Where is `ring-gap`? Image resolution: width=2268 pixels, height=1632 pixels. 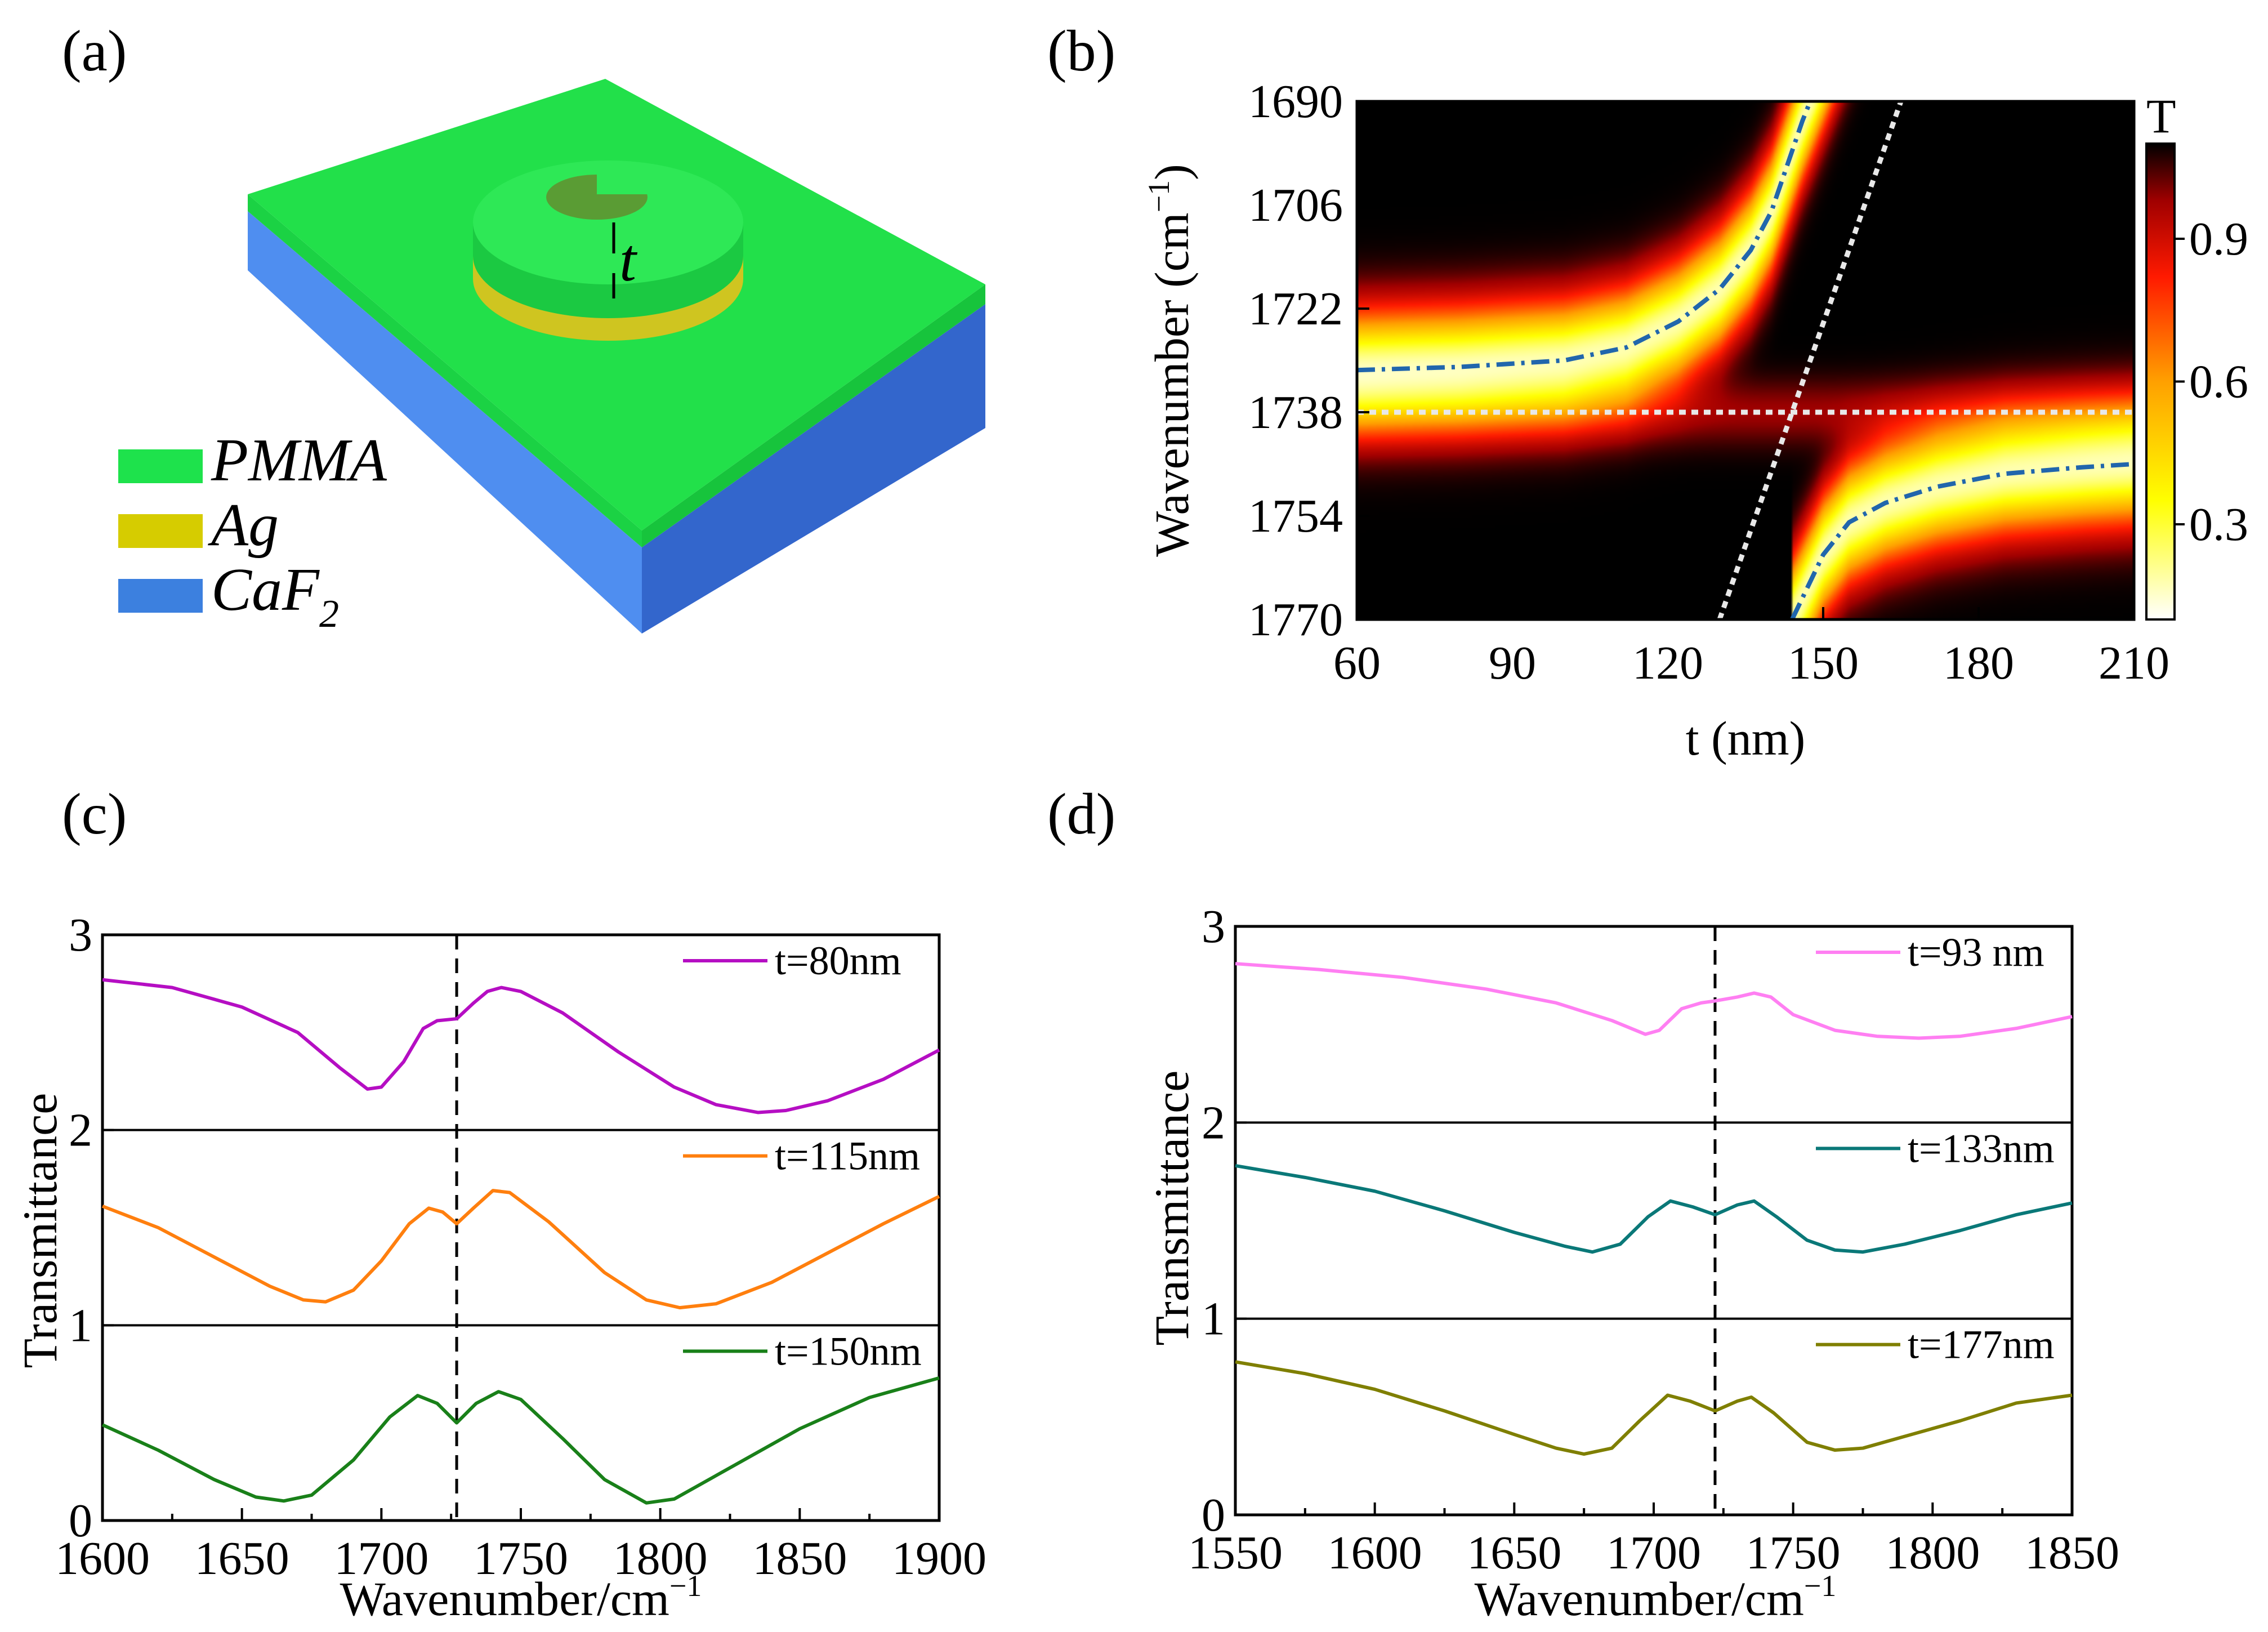 ring-gap is located at coordinates (633, 181).